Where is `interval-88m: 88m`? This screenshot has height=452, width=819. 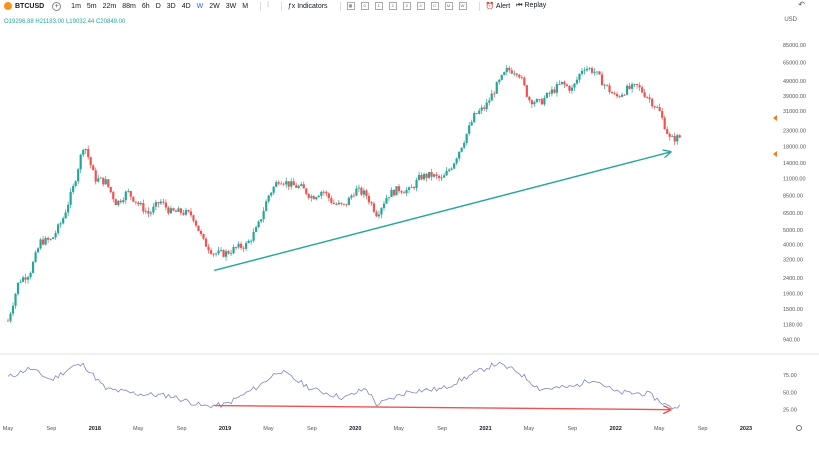 interval-88m: 88m is located at coordinates (129, 6).